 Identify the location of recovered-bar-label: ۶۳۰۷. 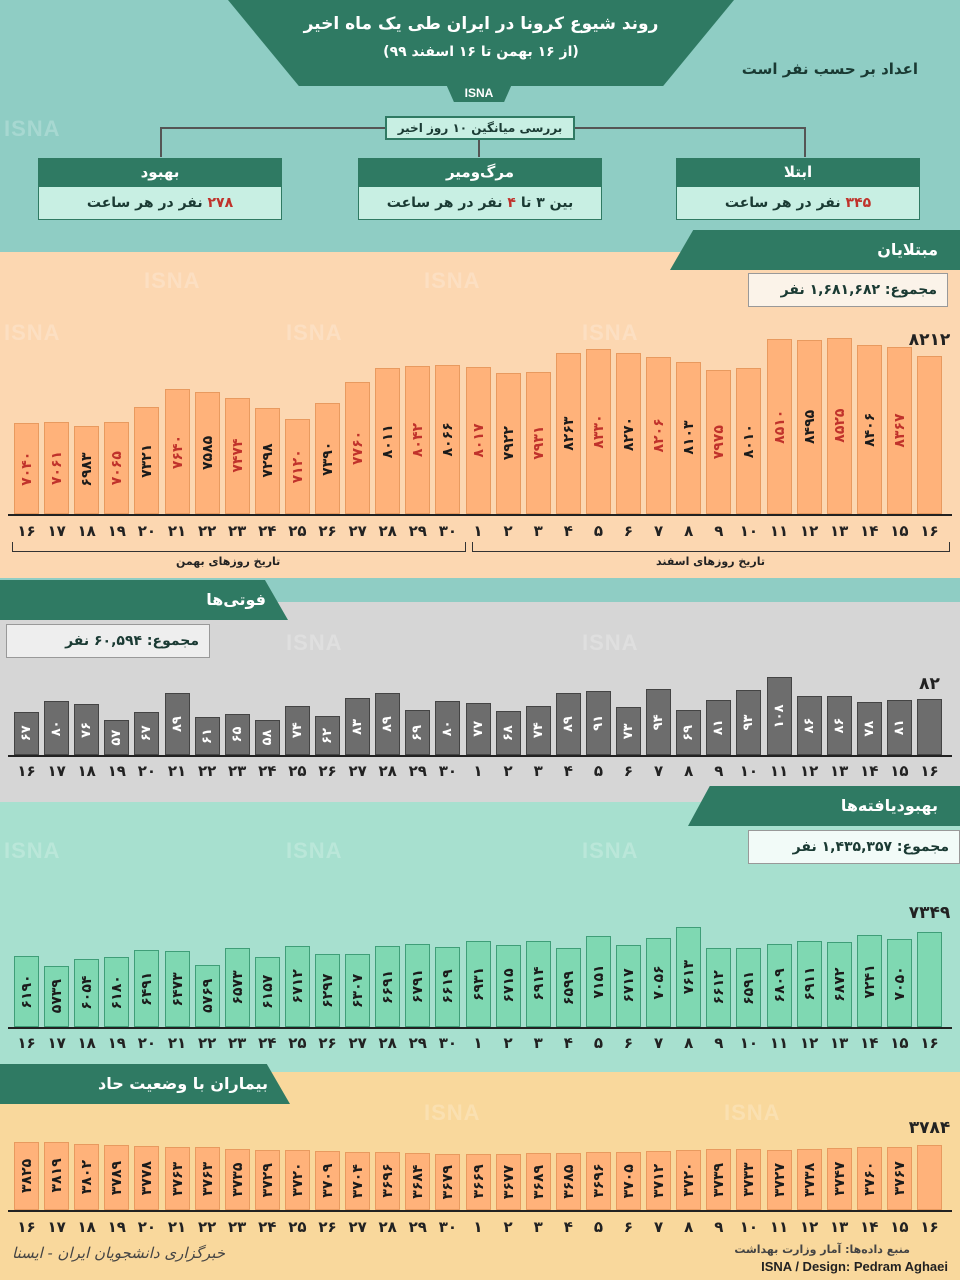
(358, 990).